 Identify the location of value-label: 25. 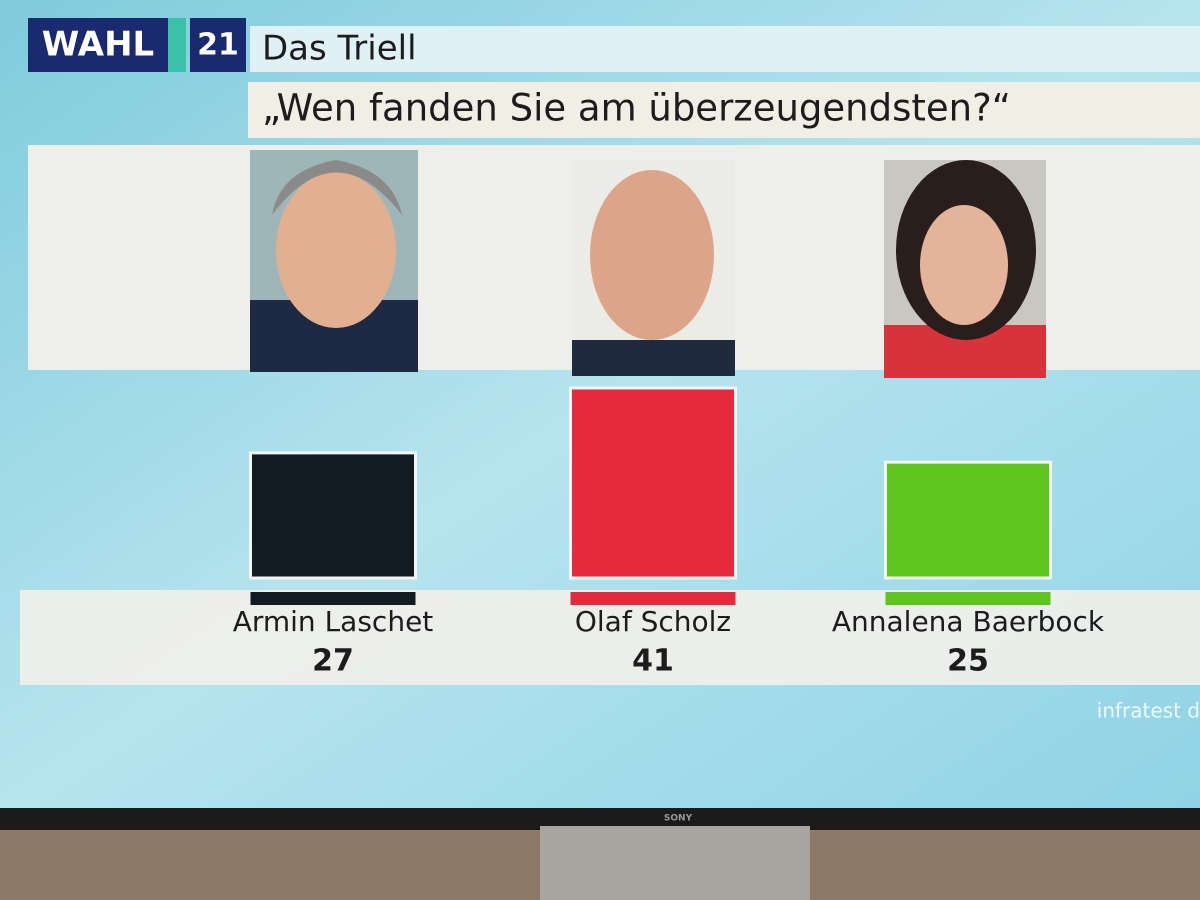
(968, 661).